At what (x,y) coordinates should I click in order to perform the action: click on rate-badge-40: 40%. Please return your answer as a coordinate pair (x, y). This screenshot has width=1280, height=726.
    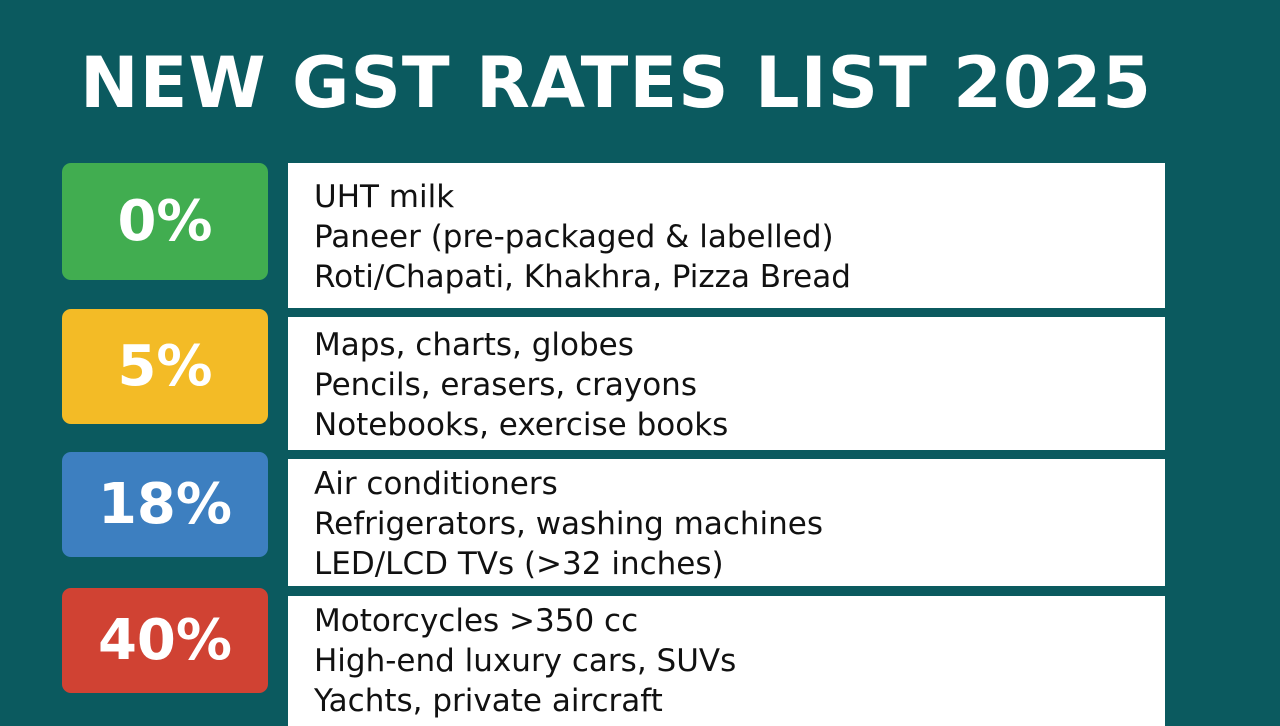
    Looking at the image, I should click on (165, 640).